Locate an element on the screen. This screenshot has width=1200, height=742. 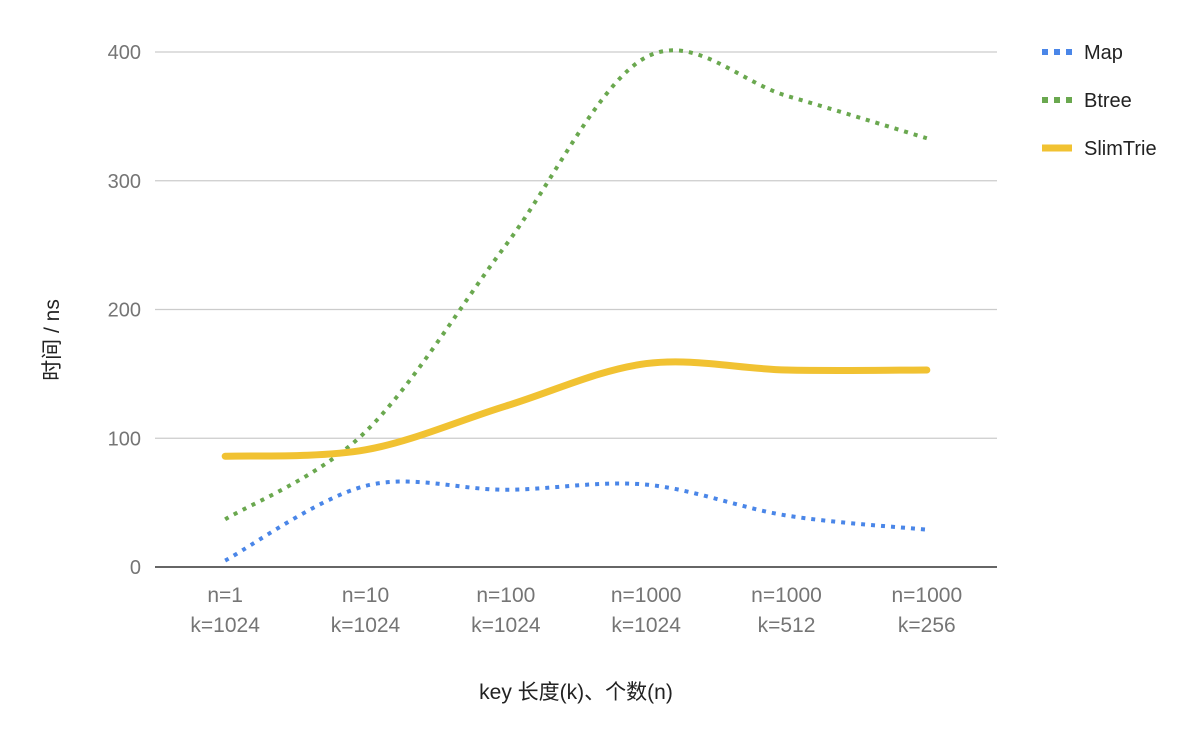
legend: Map Btree SlimTrie is located at coordinates (1099, 101).